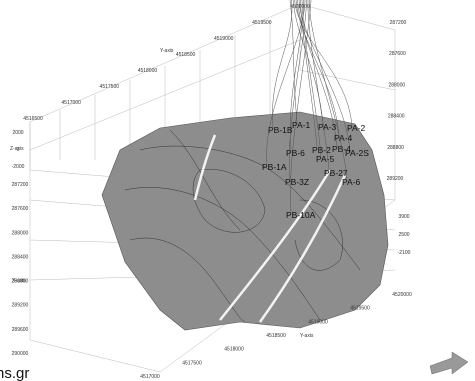  Describe the element at coordinates (403, 217) in the screenshot. I see `z-tick-label: 3900` at that location.